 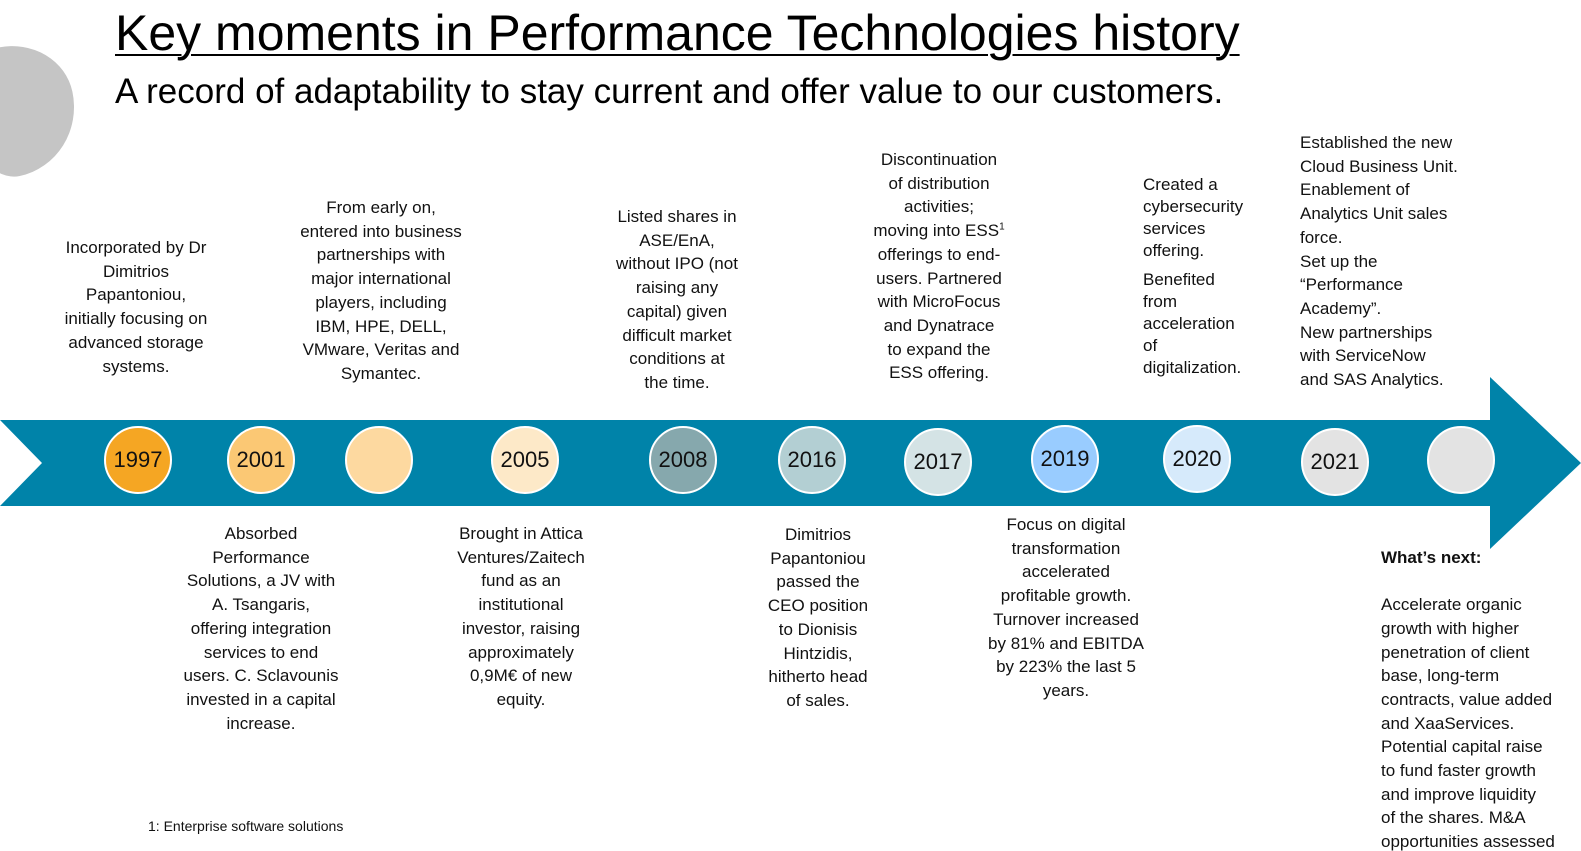 I want to click on milestone-2001-year: 2001, so click(x=261, y=459).